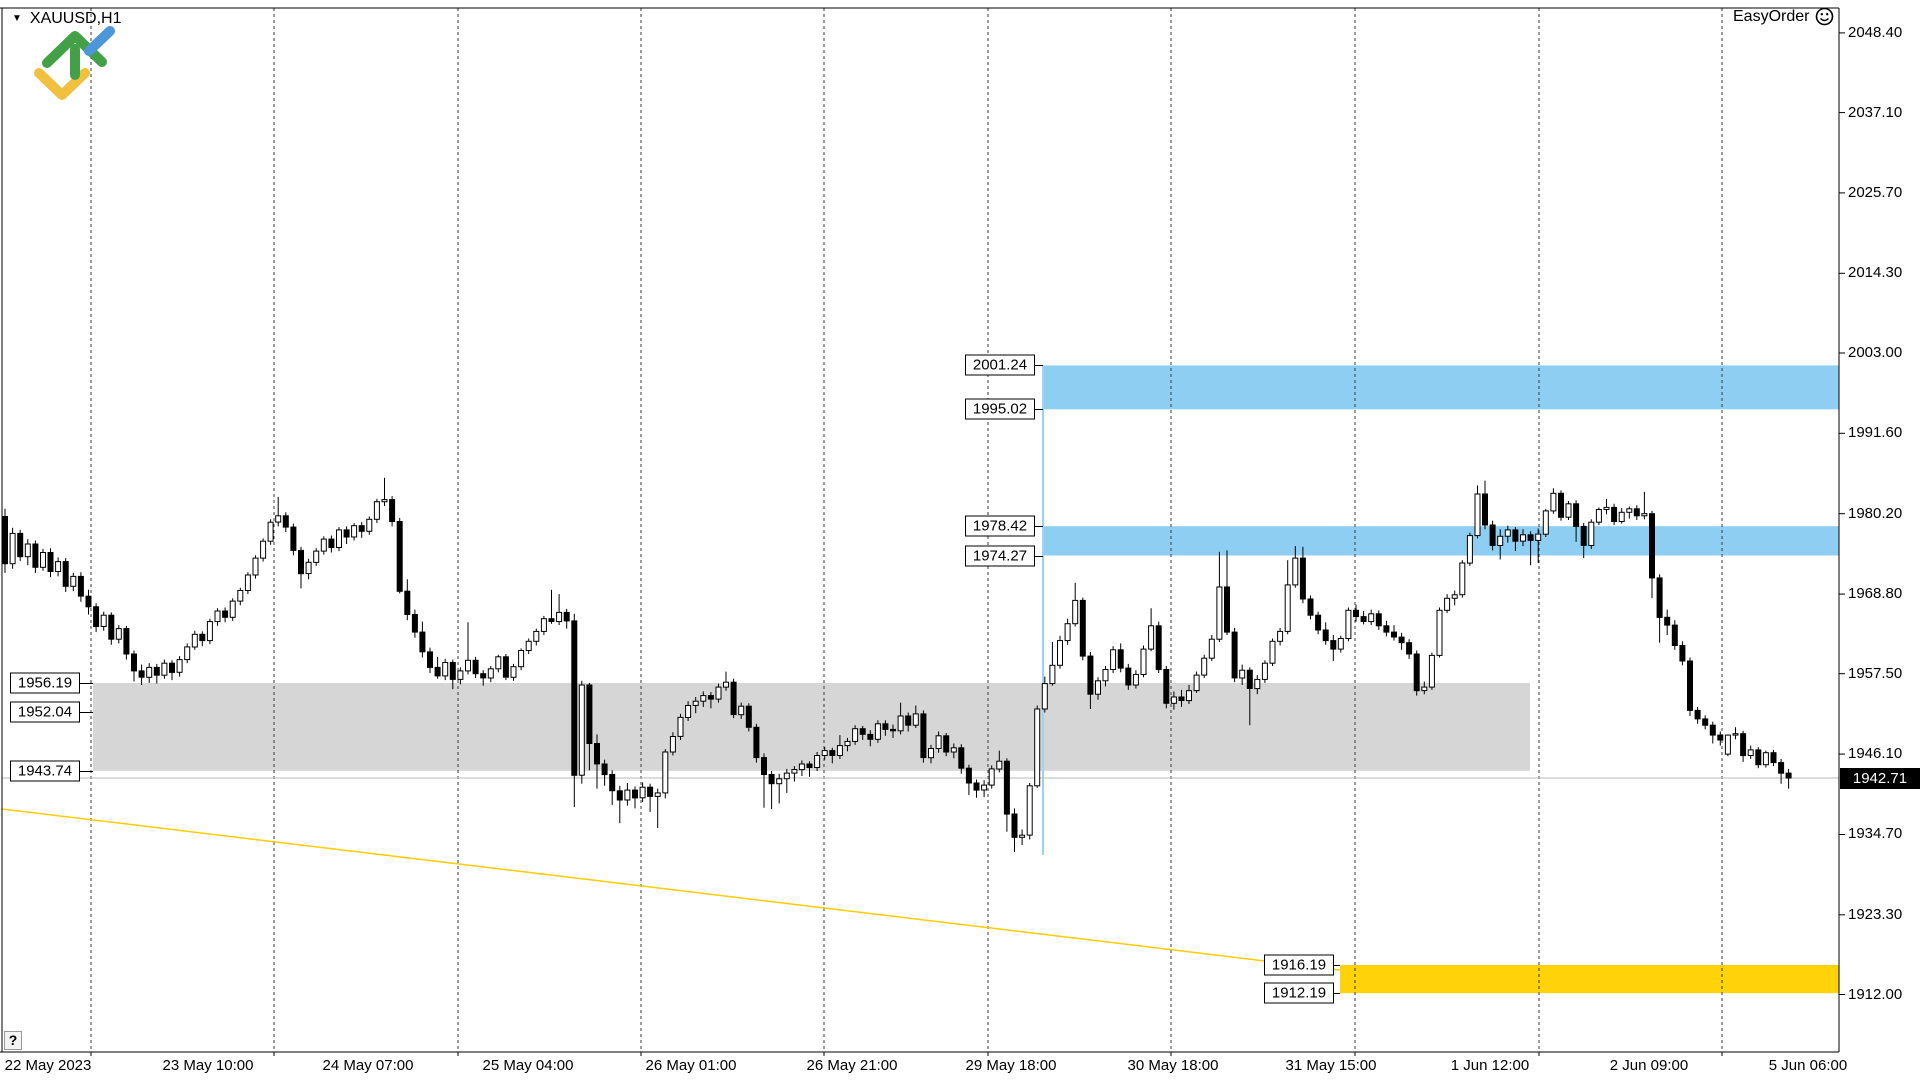  Describe the element at coordinates (1825, 16) in the screenshot. I see `smiley-icon` at that location.